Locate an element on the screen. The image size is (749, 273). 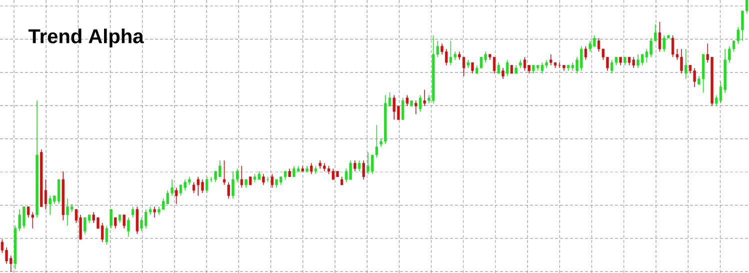
text: Trend Alpha is located at coordinates (86, 38).